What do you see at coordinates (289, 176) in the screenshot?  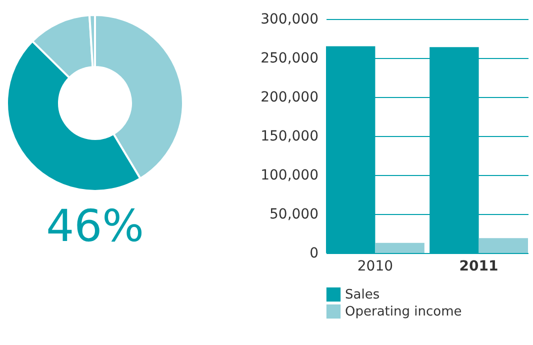 I see `y-tick-label: 100,000` at bounding box center [289, 176].